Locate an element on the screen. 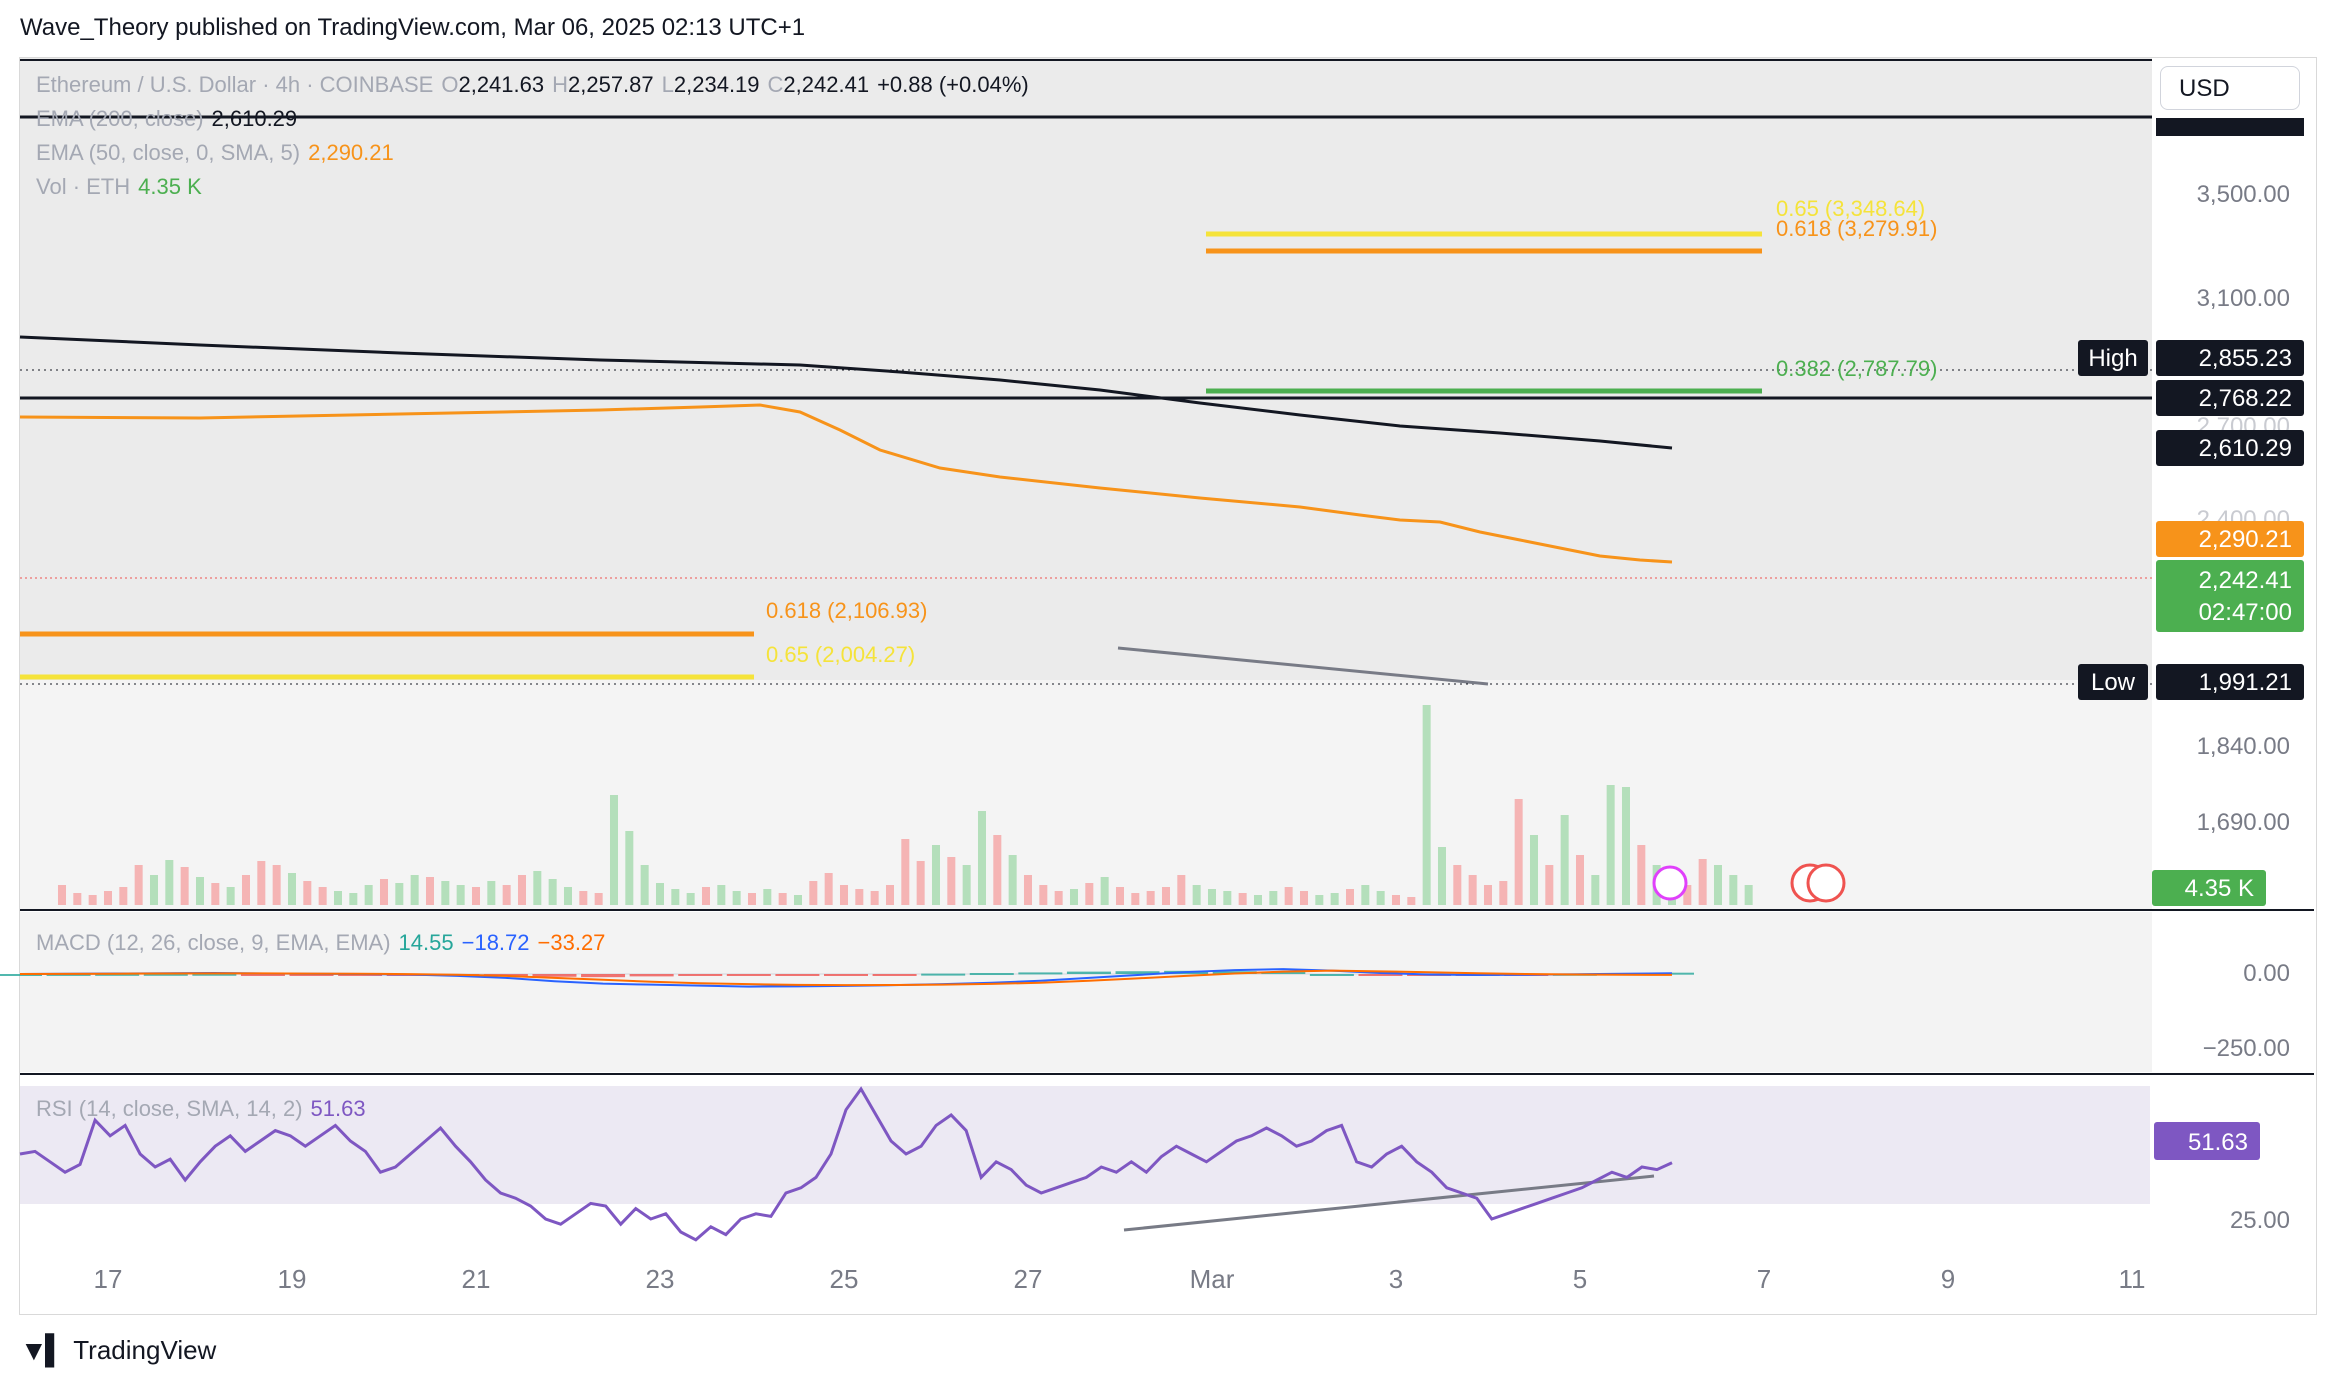 The width and height of the screenshot is (2332, 1382). currency-button: USD is located at coordinates (2230, 88).